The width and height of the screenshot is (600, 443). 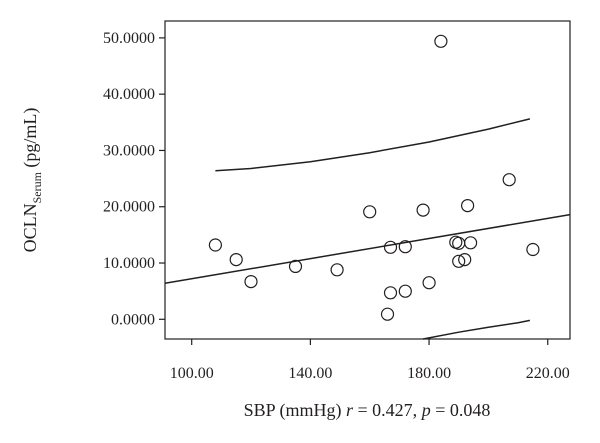 What do you see at coordinates (129, 207) in the screenshot?
I see `y-tick-label: 20.0000` at bounding box center [129, 207].